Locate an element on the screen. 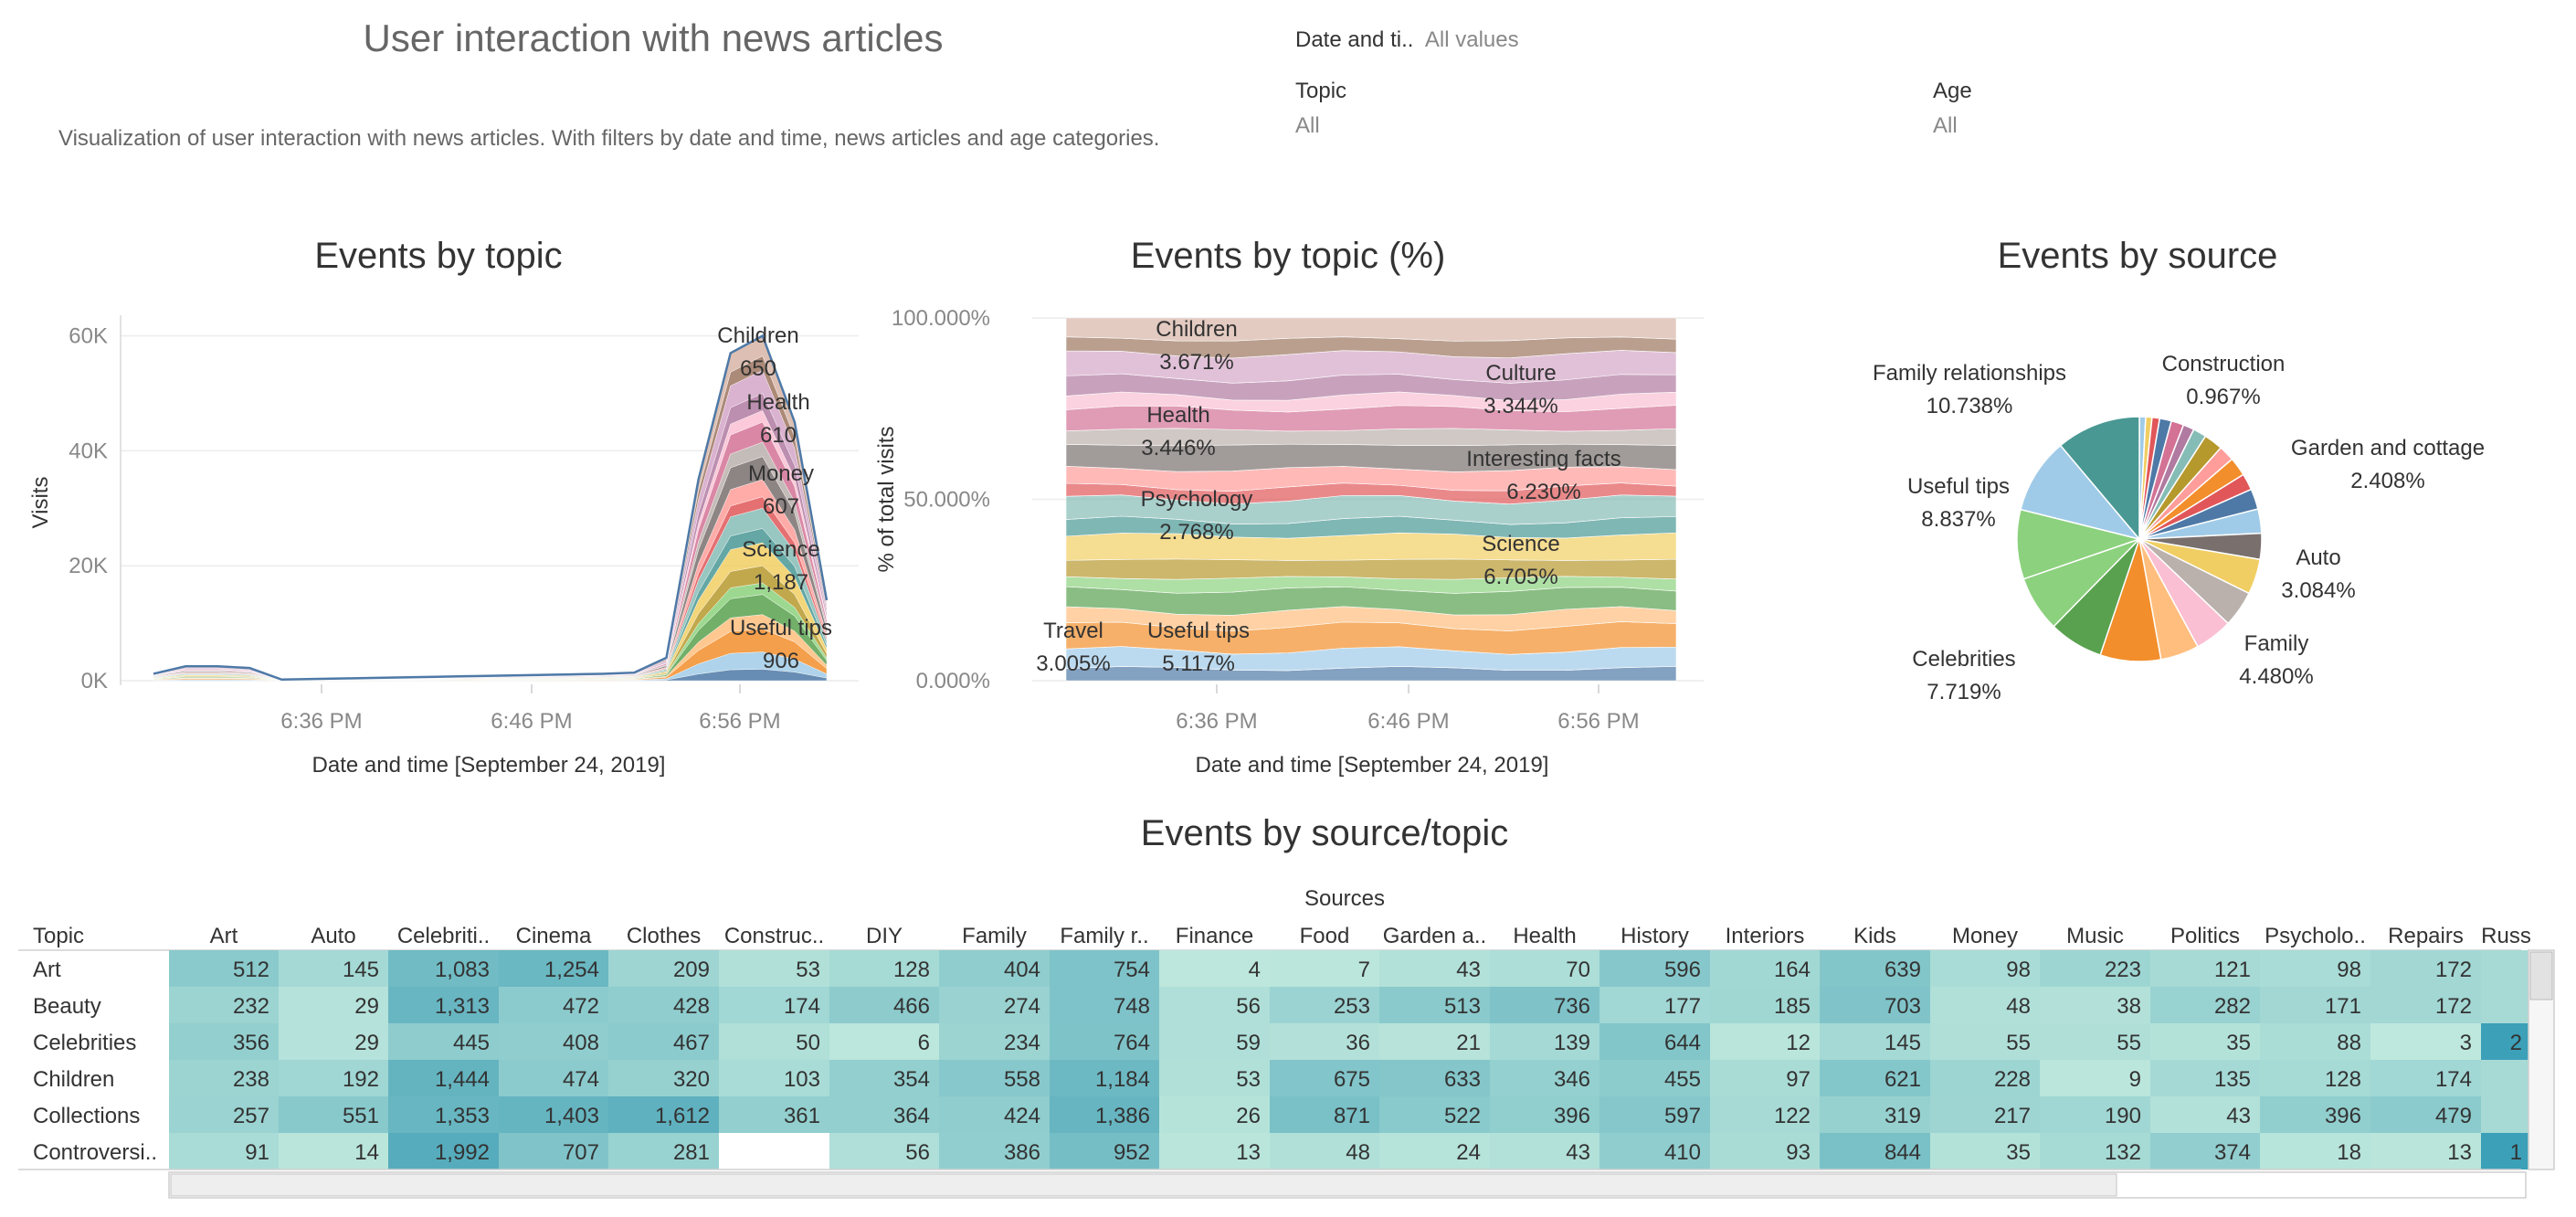 The height and width of the screenshot is (1217, 2576). annotation-label: Money is located at coordinates (781, 473).